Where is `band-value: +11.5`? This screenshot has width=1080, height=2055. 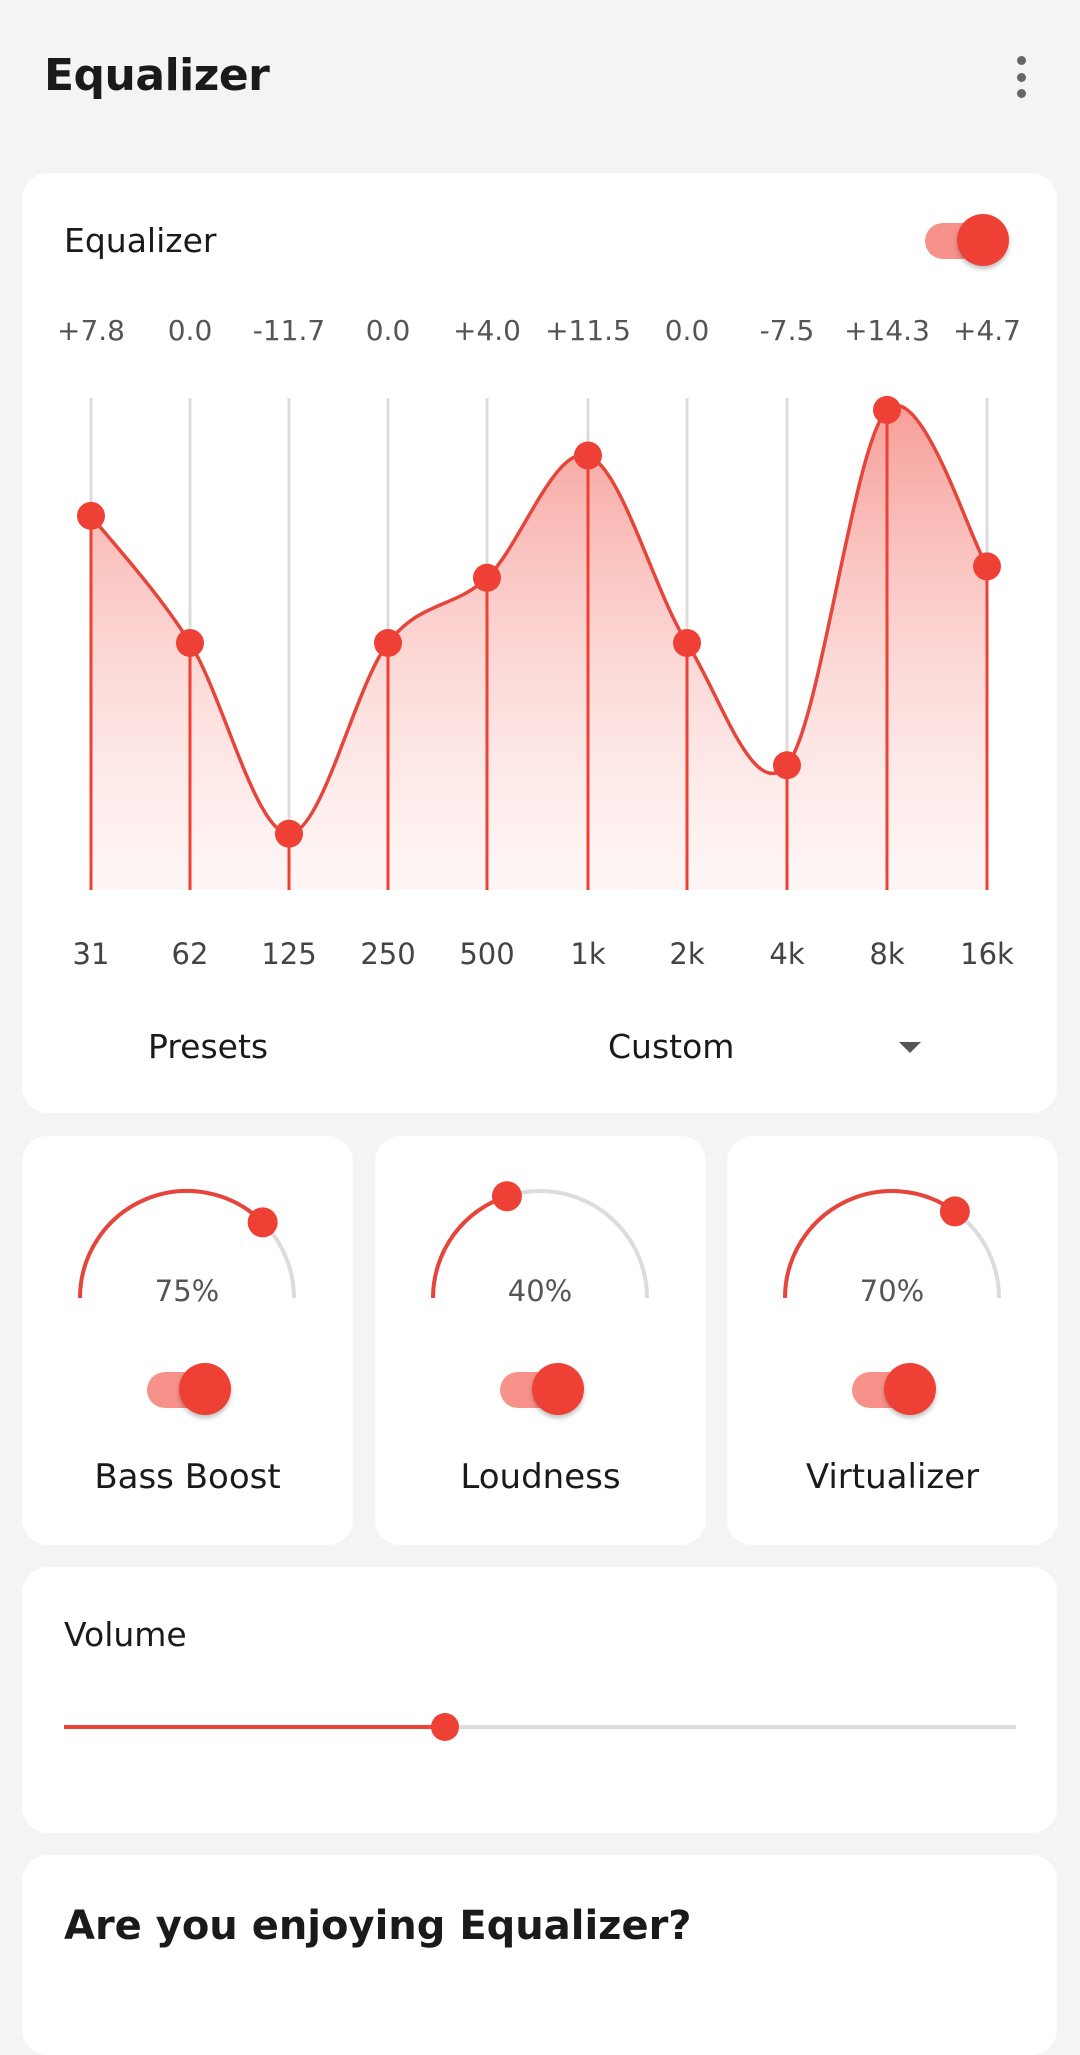
band-value: +11.5 is located at coordinates (588, 330).